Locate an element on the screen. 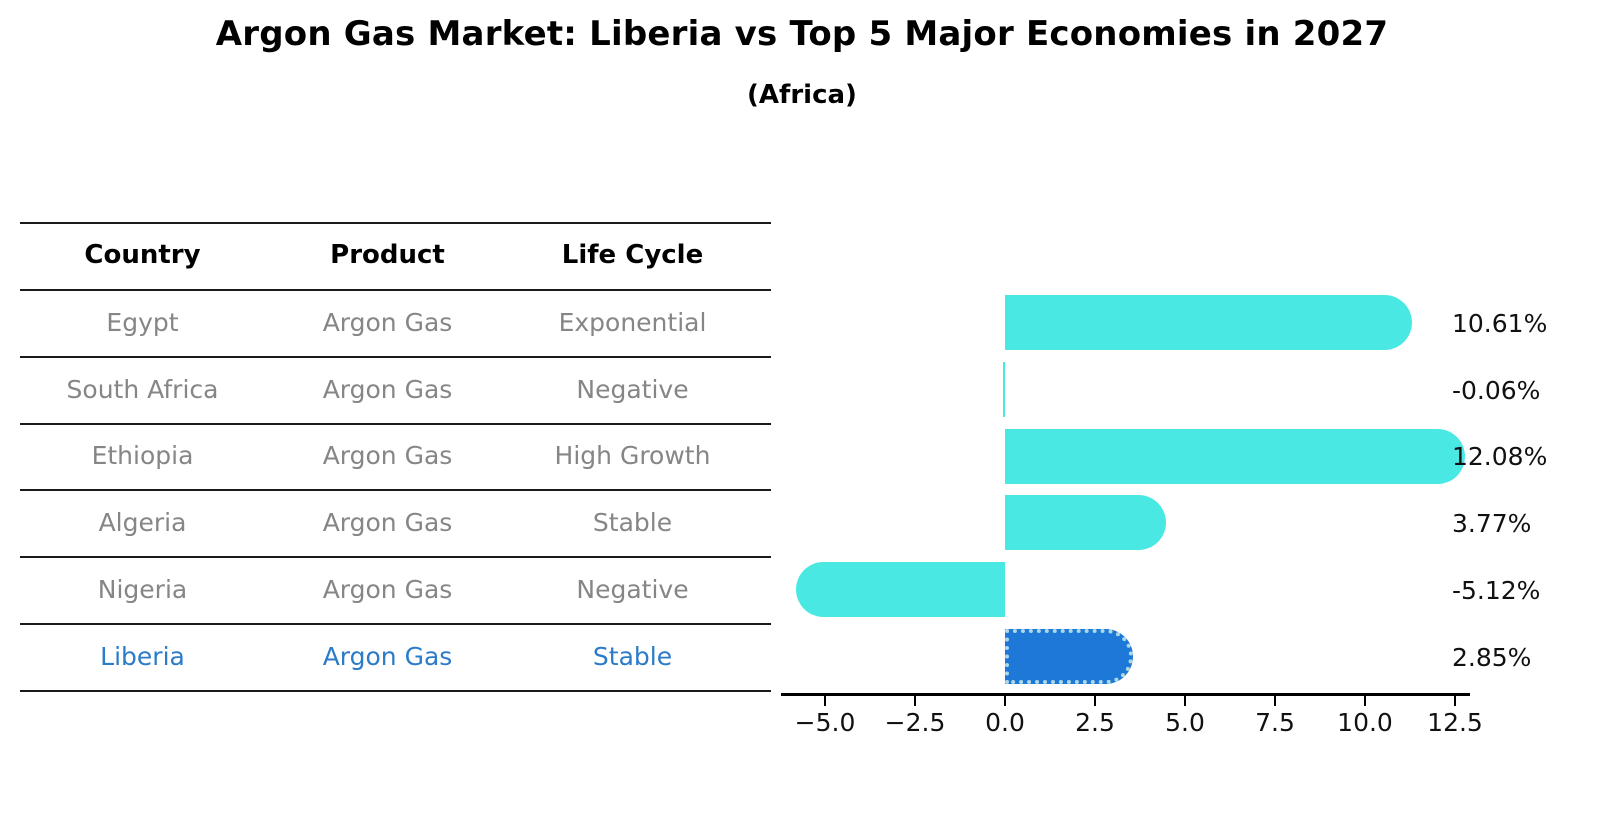  bar-value-label: -0.06% is located at coordinates (1496, 390).